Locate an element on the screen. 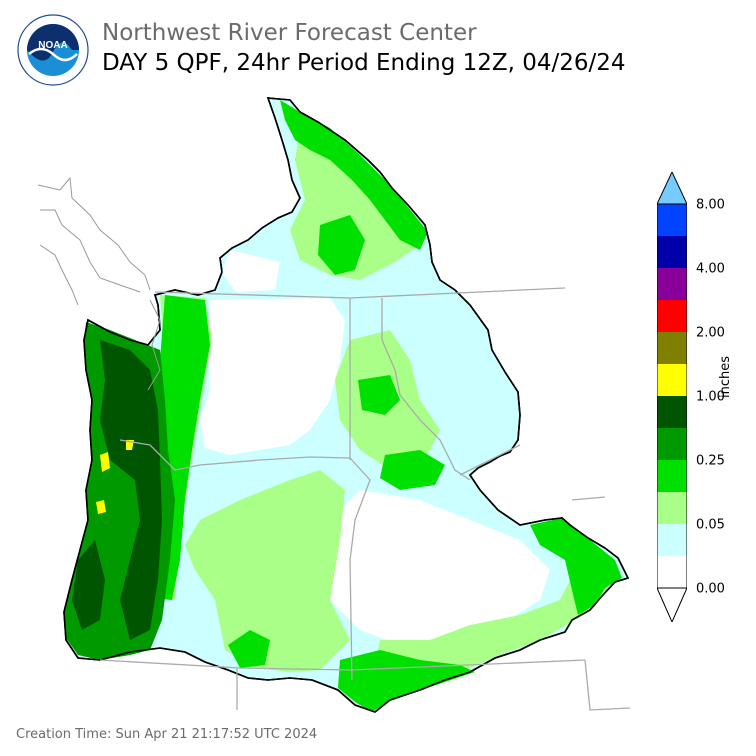  legend-arrow-bottom is located at coordinates (672, 604).